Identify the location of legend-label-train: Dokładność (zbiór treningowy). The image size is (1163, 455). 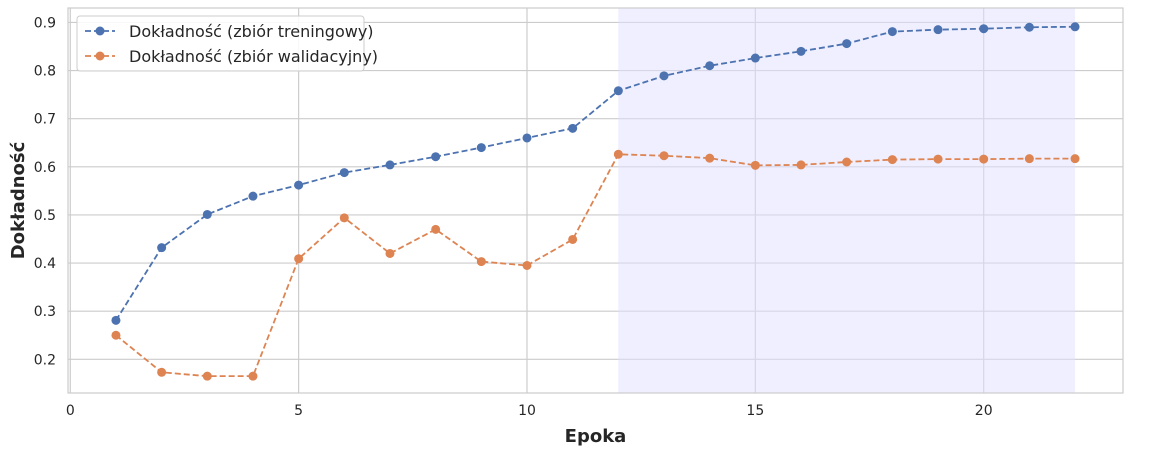
(251, 31).